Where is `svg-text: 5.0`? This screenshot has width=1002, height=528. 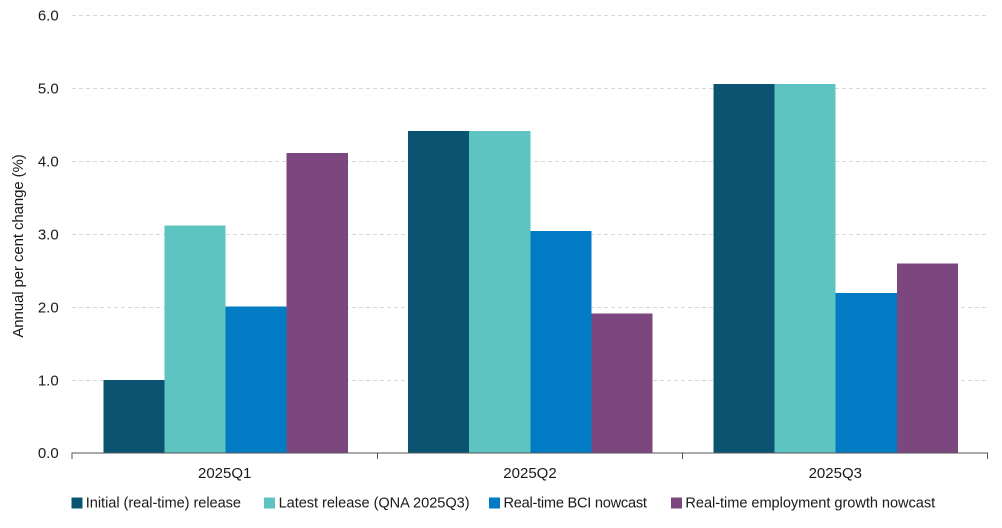
svg-text: 5.0 is located at coordinates (48, 89).